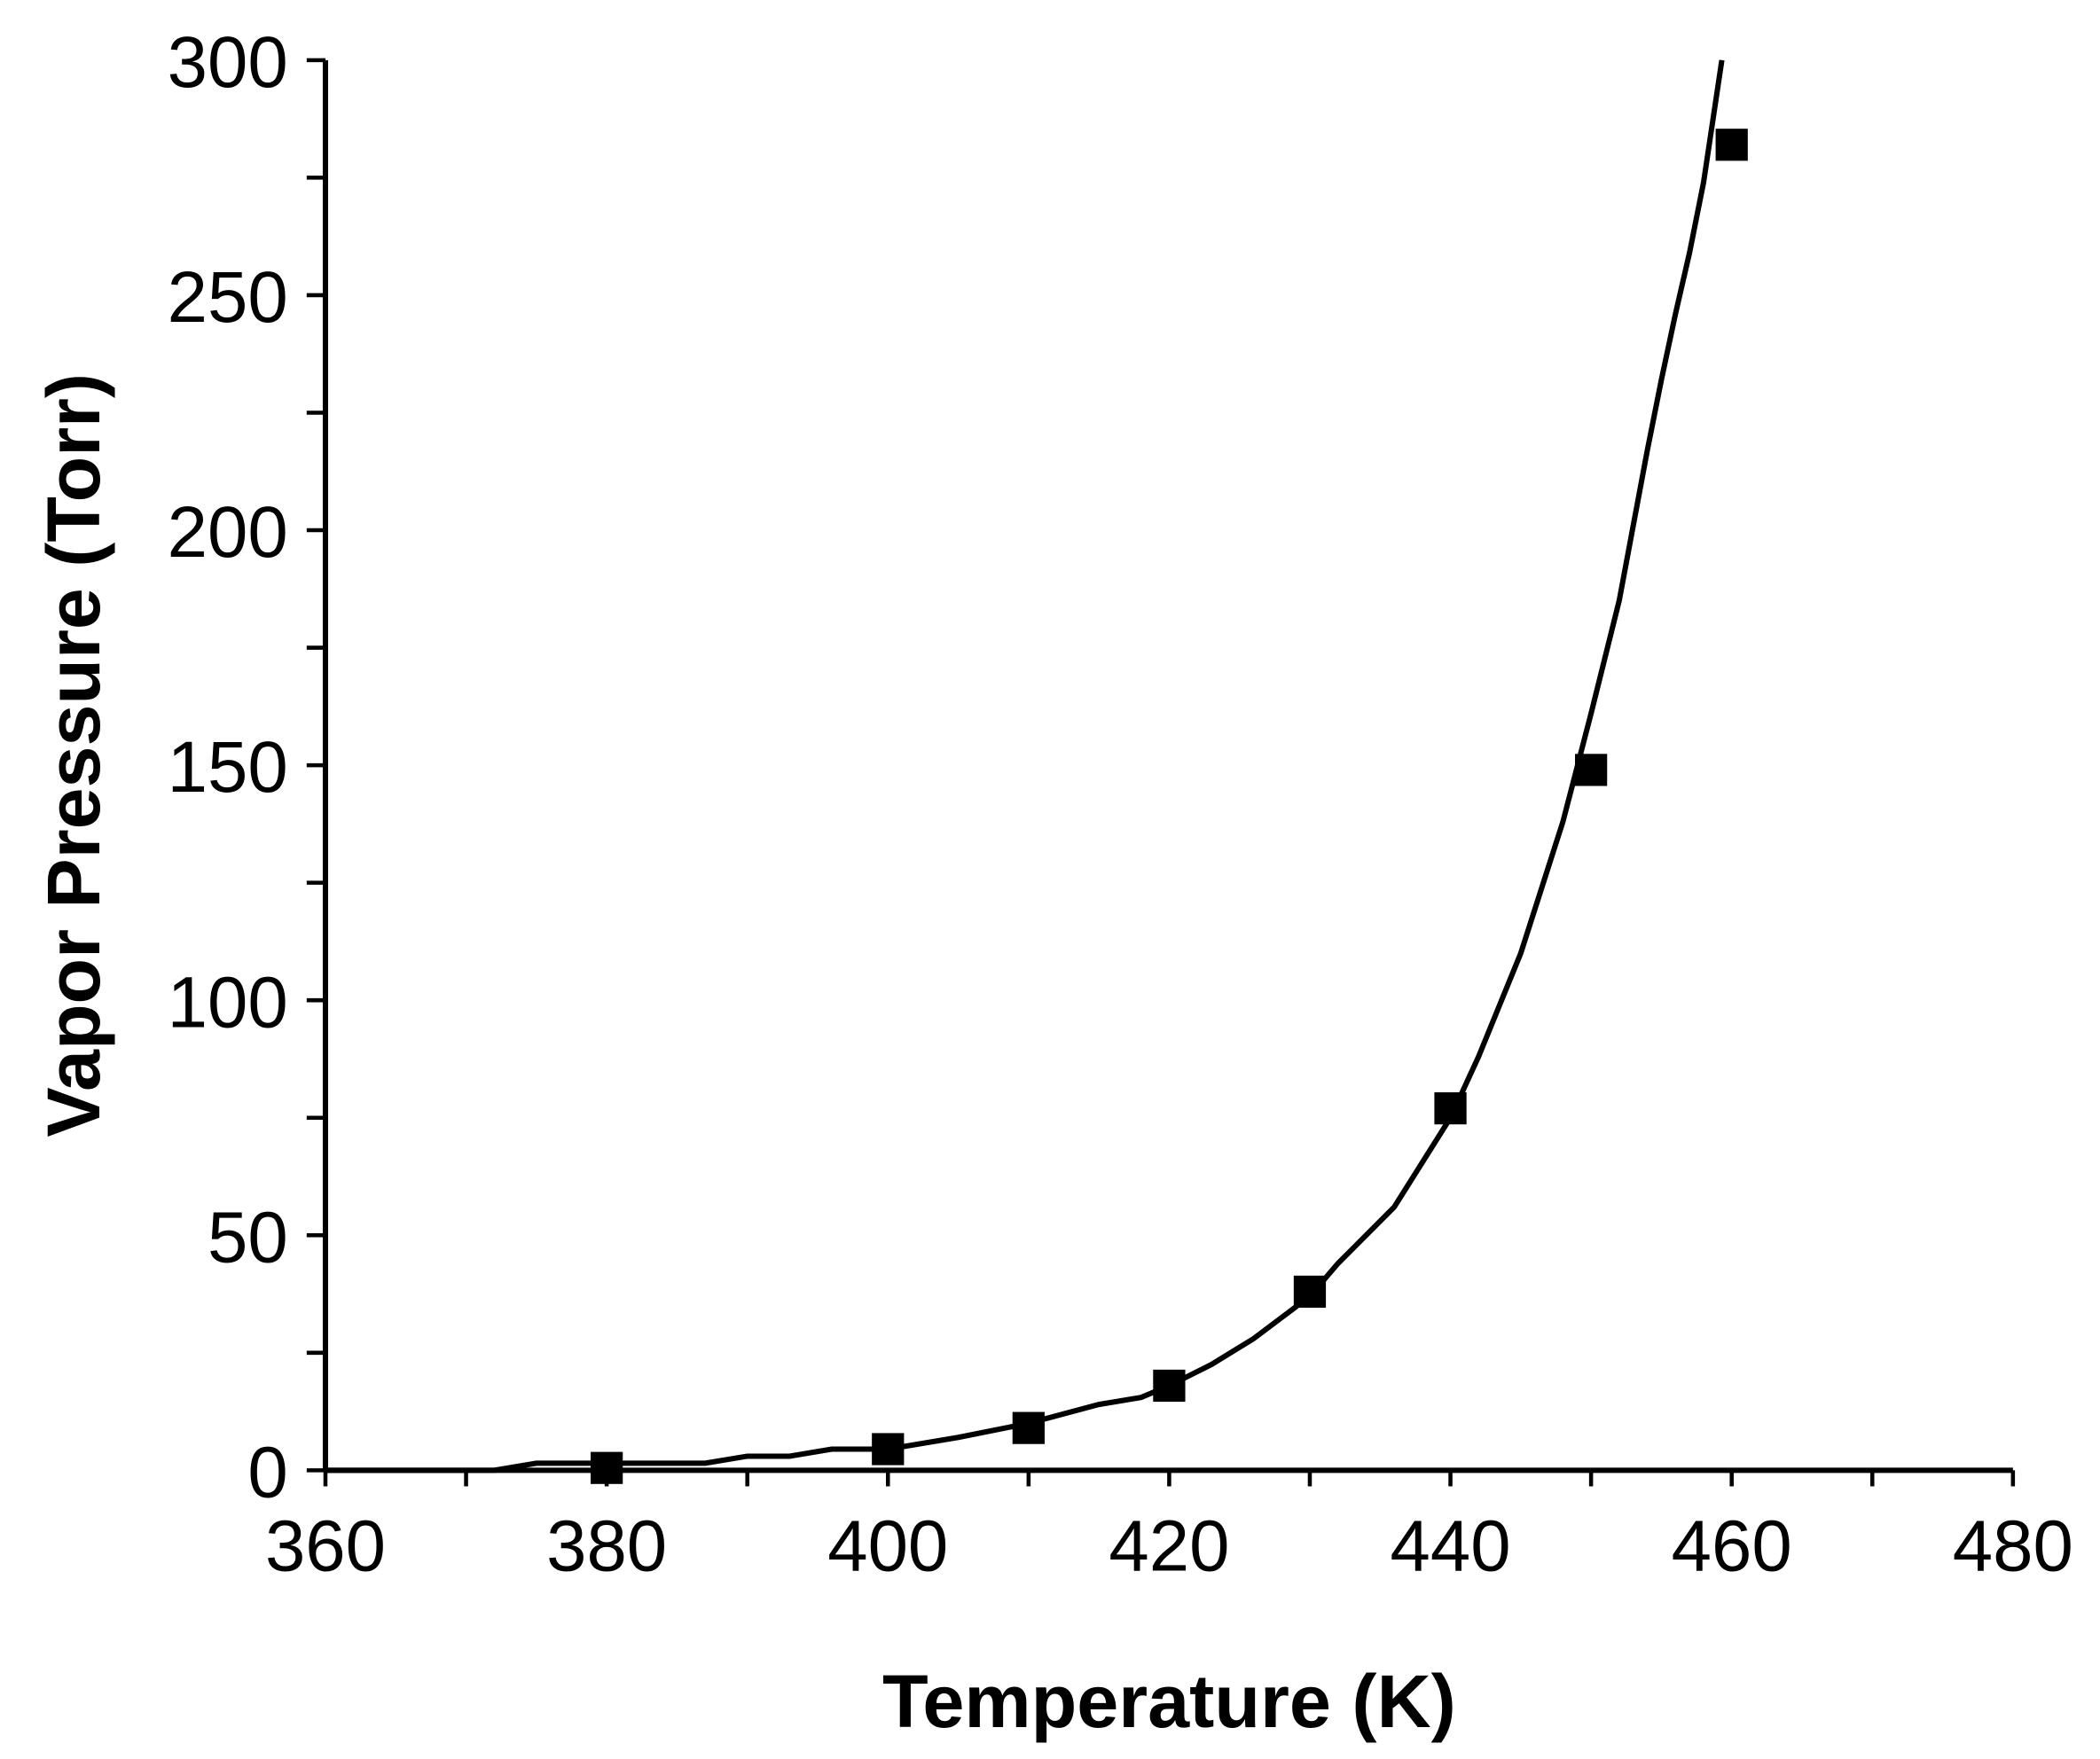  I want to click on y-tick-label: 0, so click(267, 1473).